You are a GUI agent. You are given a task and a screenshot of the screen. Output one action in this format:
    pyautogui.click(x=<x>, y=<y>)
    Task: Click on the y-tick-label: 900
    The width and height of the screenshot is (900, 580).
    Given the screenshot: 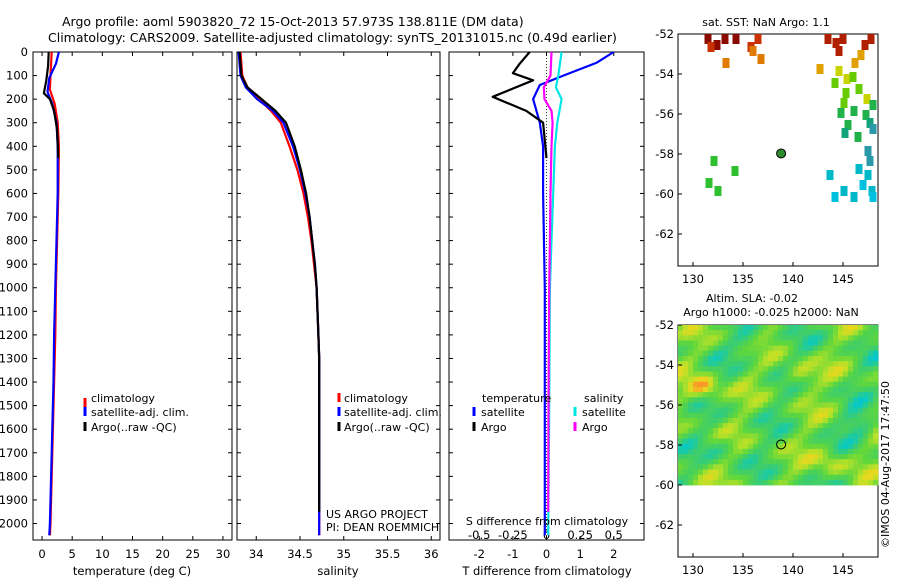 What is the action you would take?
    pyautogui.click(x=17, y=264)
    